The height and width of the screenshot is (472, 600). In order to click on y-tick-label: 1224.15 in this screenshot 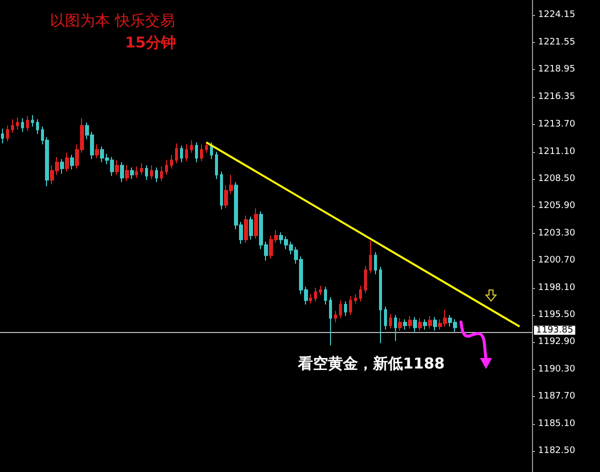, I will do `click(557, 15)`.